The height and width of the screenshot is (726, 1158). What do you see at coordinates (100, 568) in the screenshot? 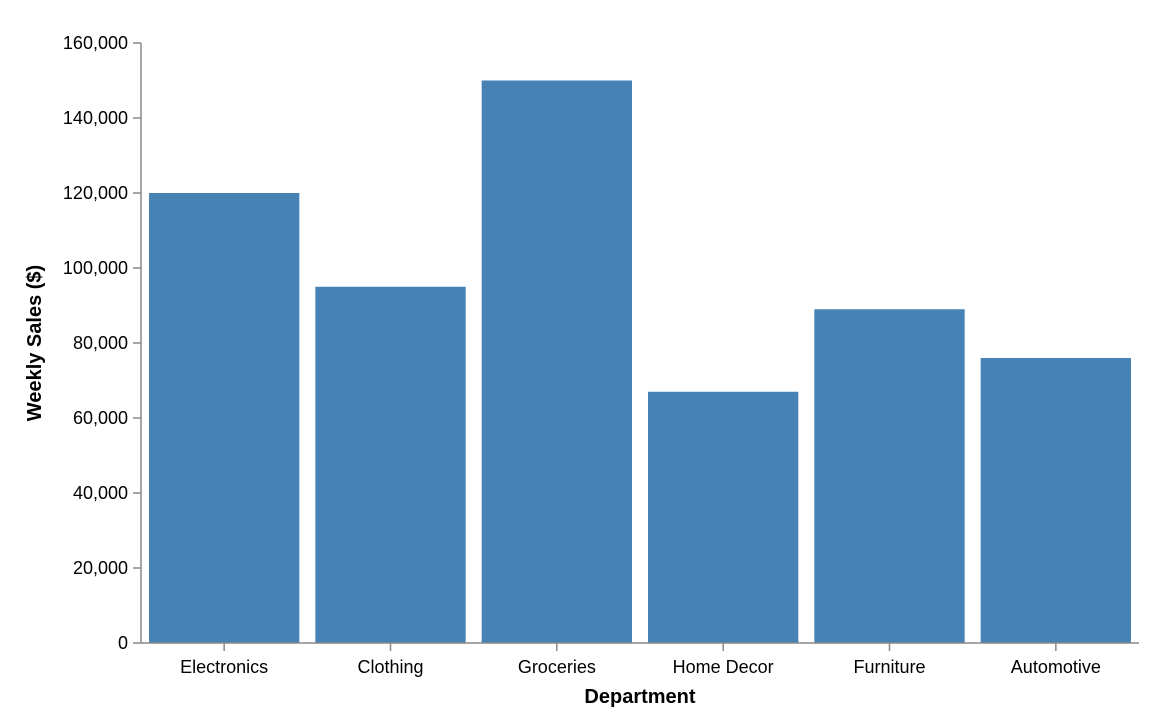
I see `y-tick-label: 20,000` at bounding box center [100, 568].